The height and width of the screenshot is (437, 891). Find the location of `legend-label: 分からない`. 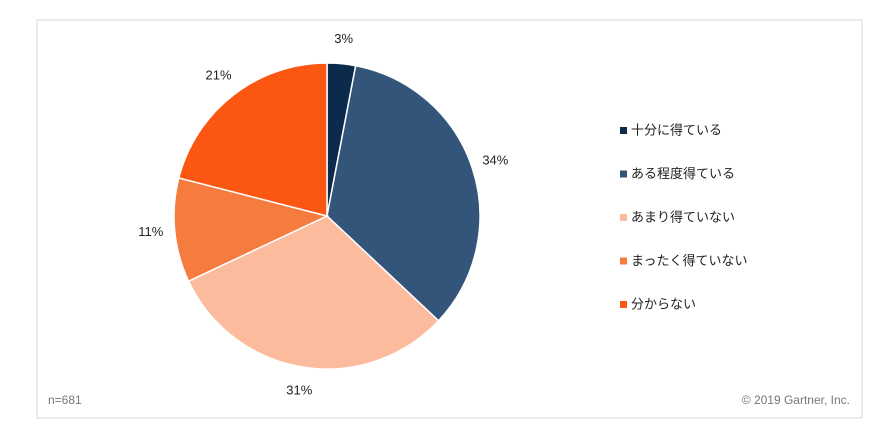

legend-label: 分からない is located at coordinates (663, 303).